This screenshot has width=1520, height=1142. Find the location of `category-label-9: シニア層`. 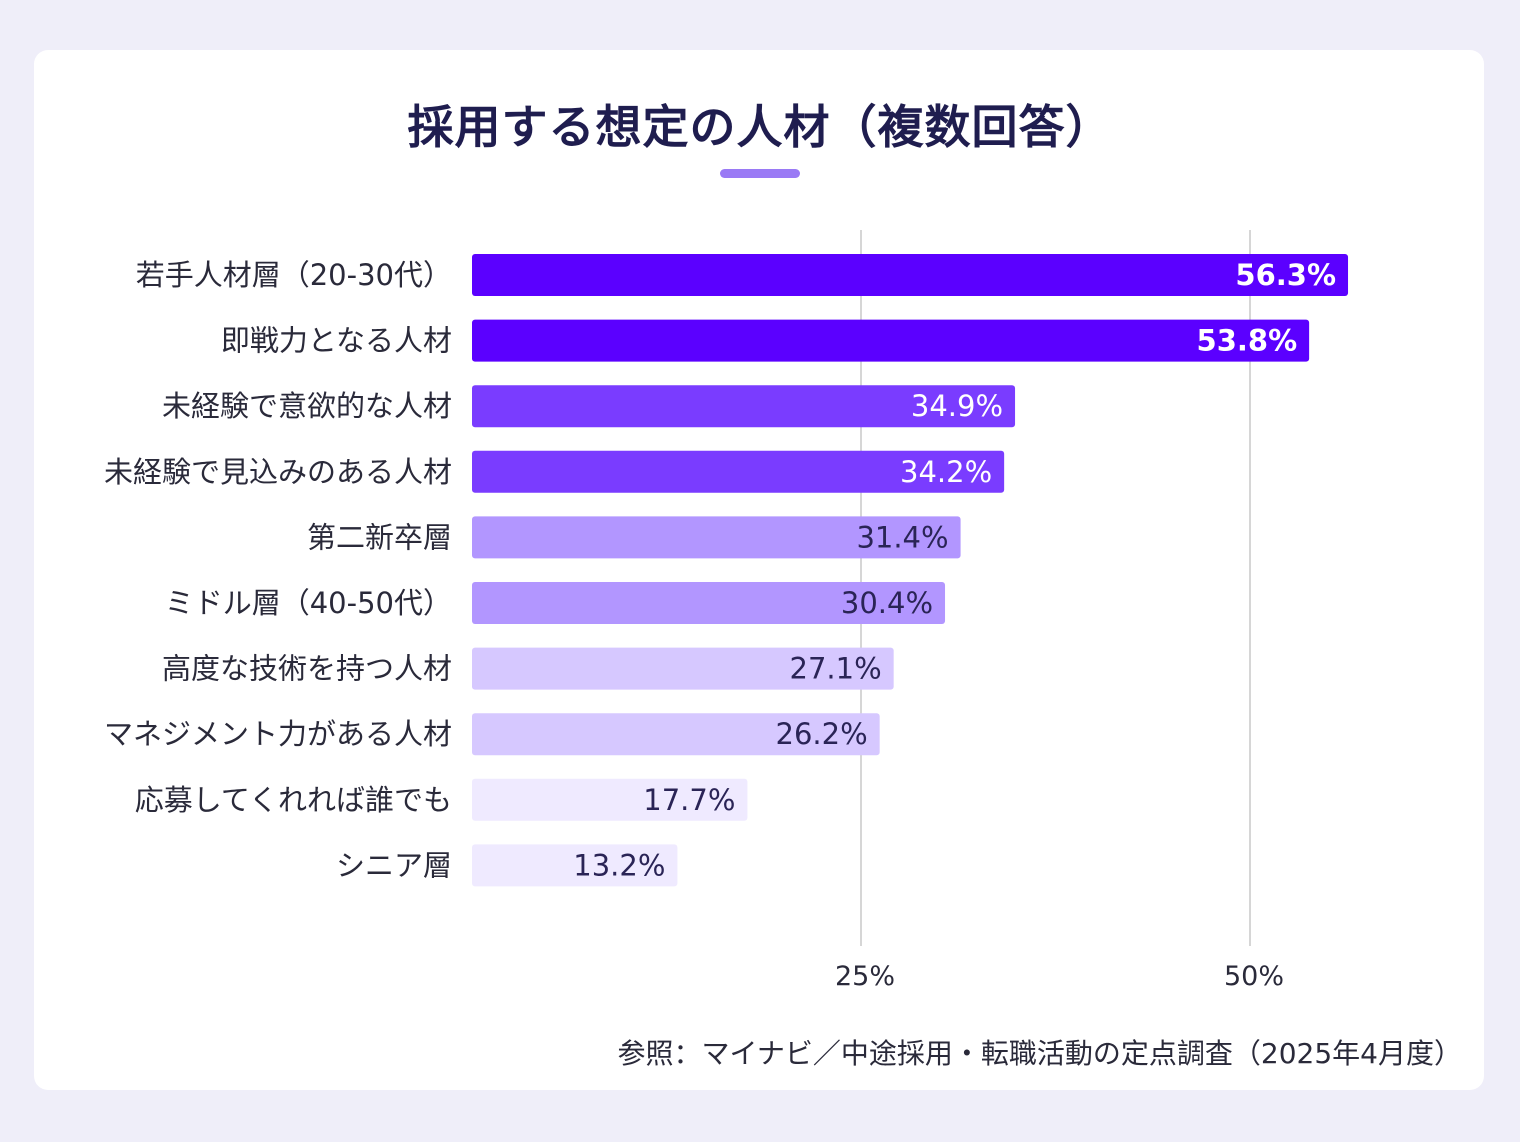

category-label-9: シニア層 is located at coordinates (394, 865).